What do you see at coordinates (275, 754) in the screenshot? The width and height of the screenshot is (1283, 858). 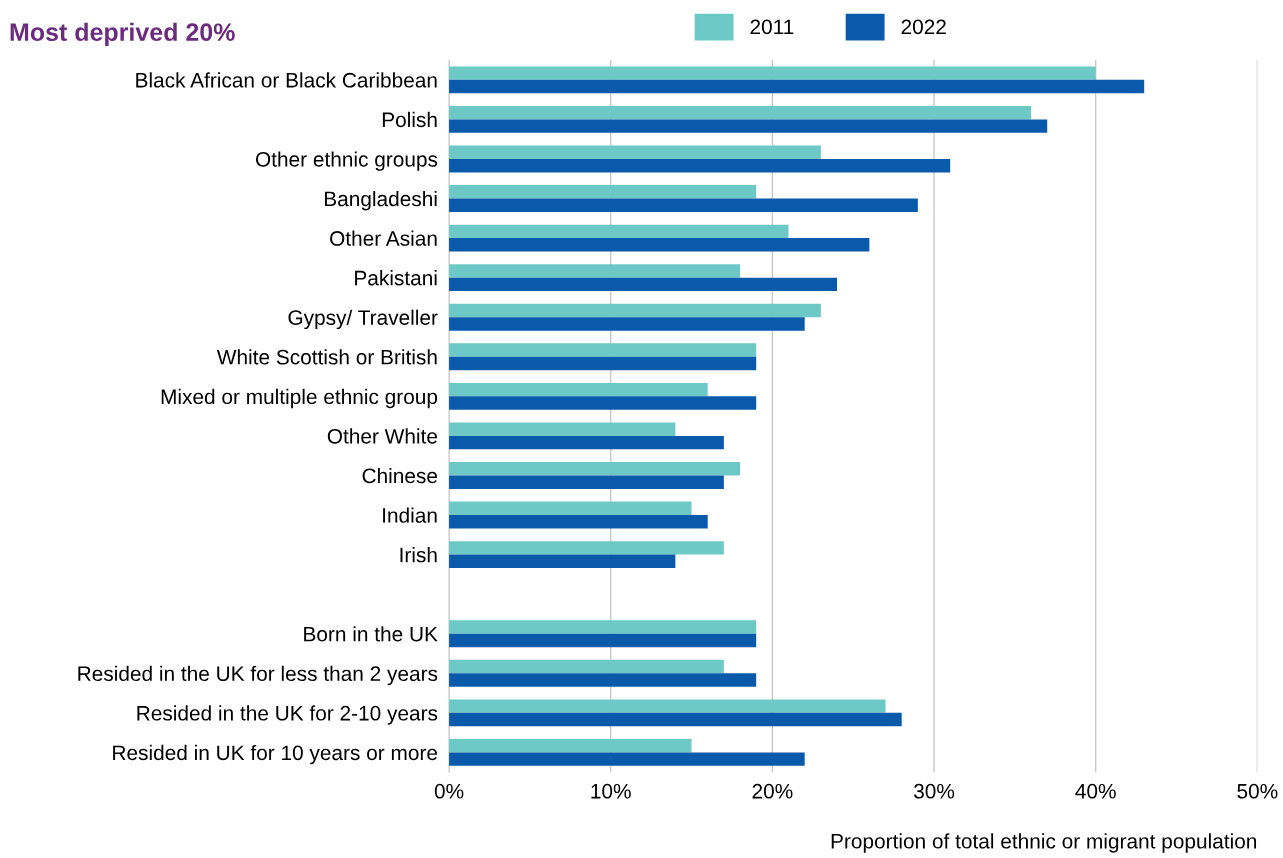 I see `y-tick-label: Resided in UK for 10 years or more` at bounding box center [275, 754].